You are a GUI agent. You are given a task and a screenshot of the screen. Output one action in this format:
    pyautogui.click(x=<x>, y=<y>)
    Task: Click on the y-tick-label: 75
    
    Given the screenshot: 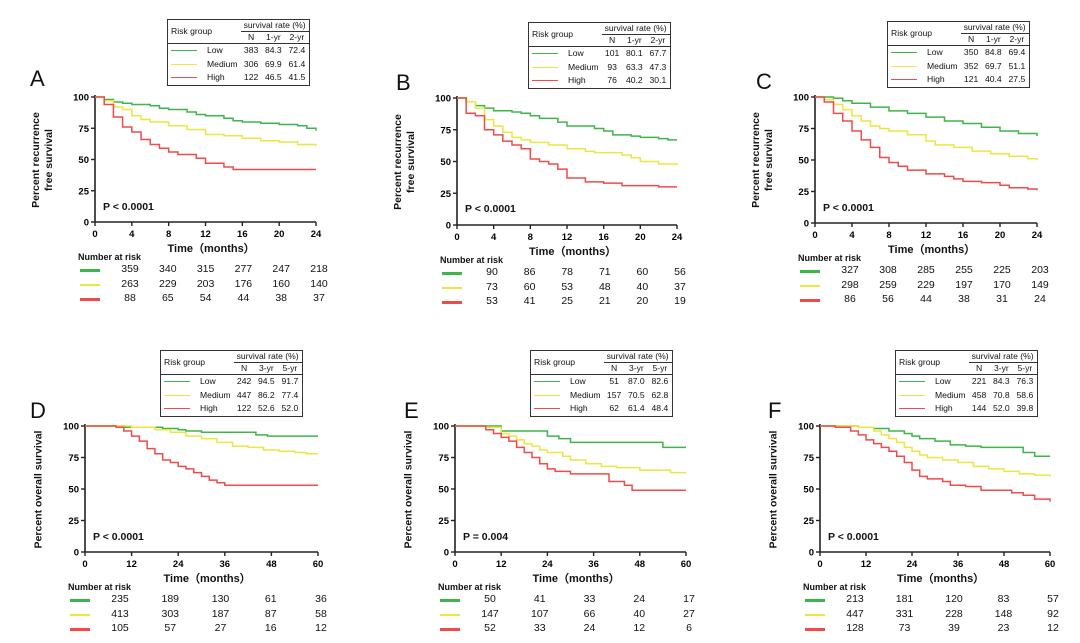 What is the action you would take?
    pyautogui.click(x=808, y=458)
    